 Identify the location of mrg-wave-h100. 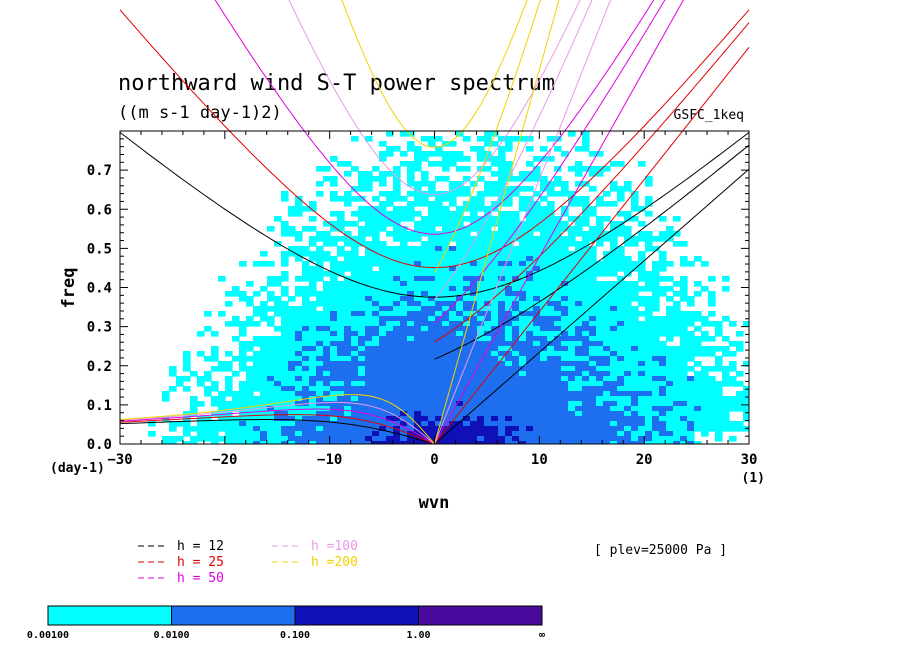
(513, 150).